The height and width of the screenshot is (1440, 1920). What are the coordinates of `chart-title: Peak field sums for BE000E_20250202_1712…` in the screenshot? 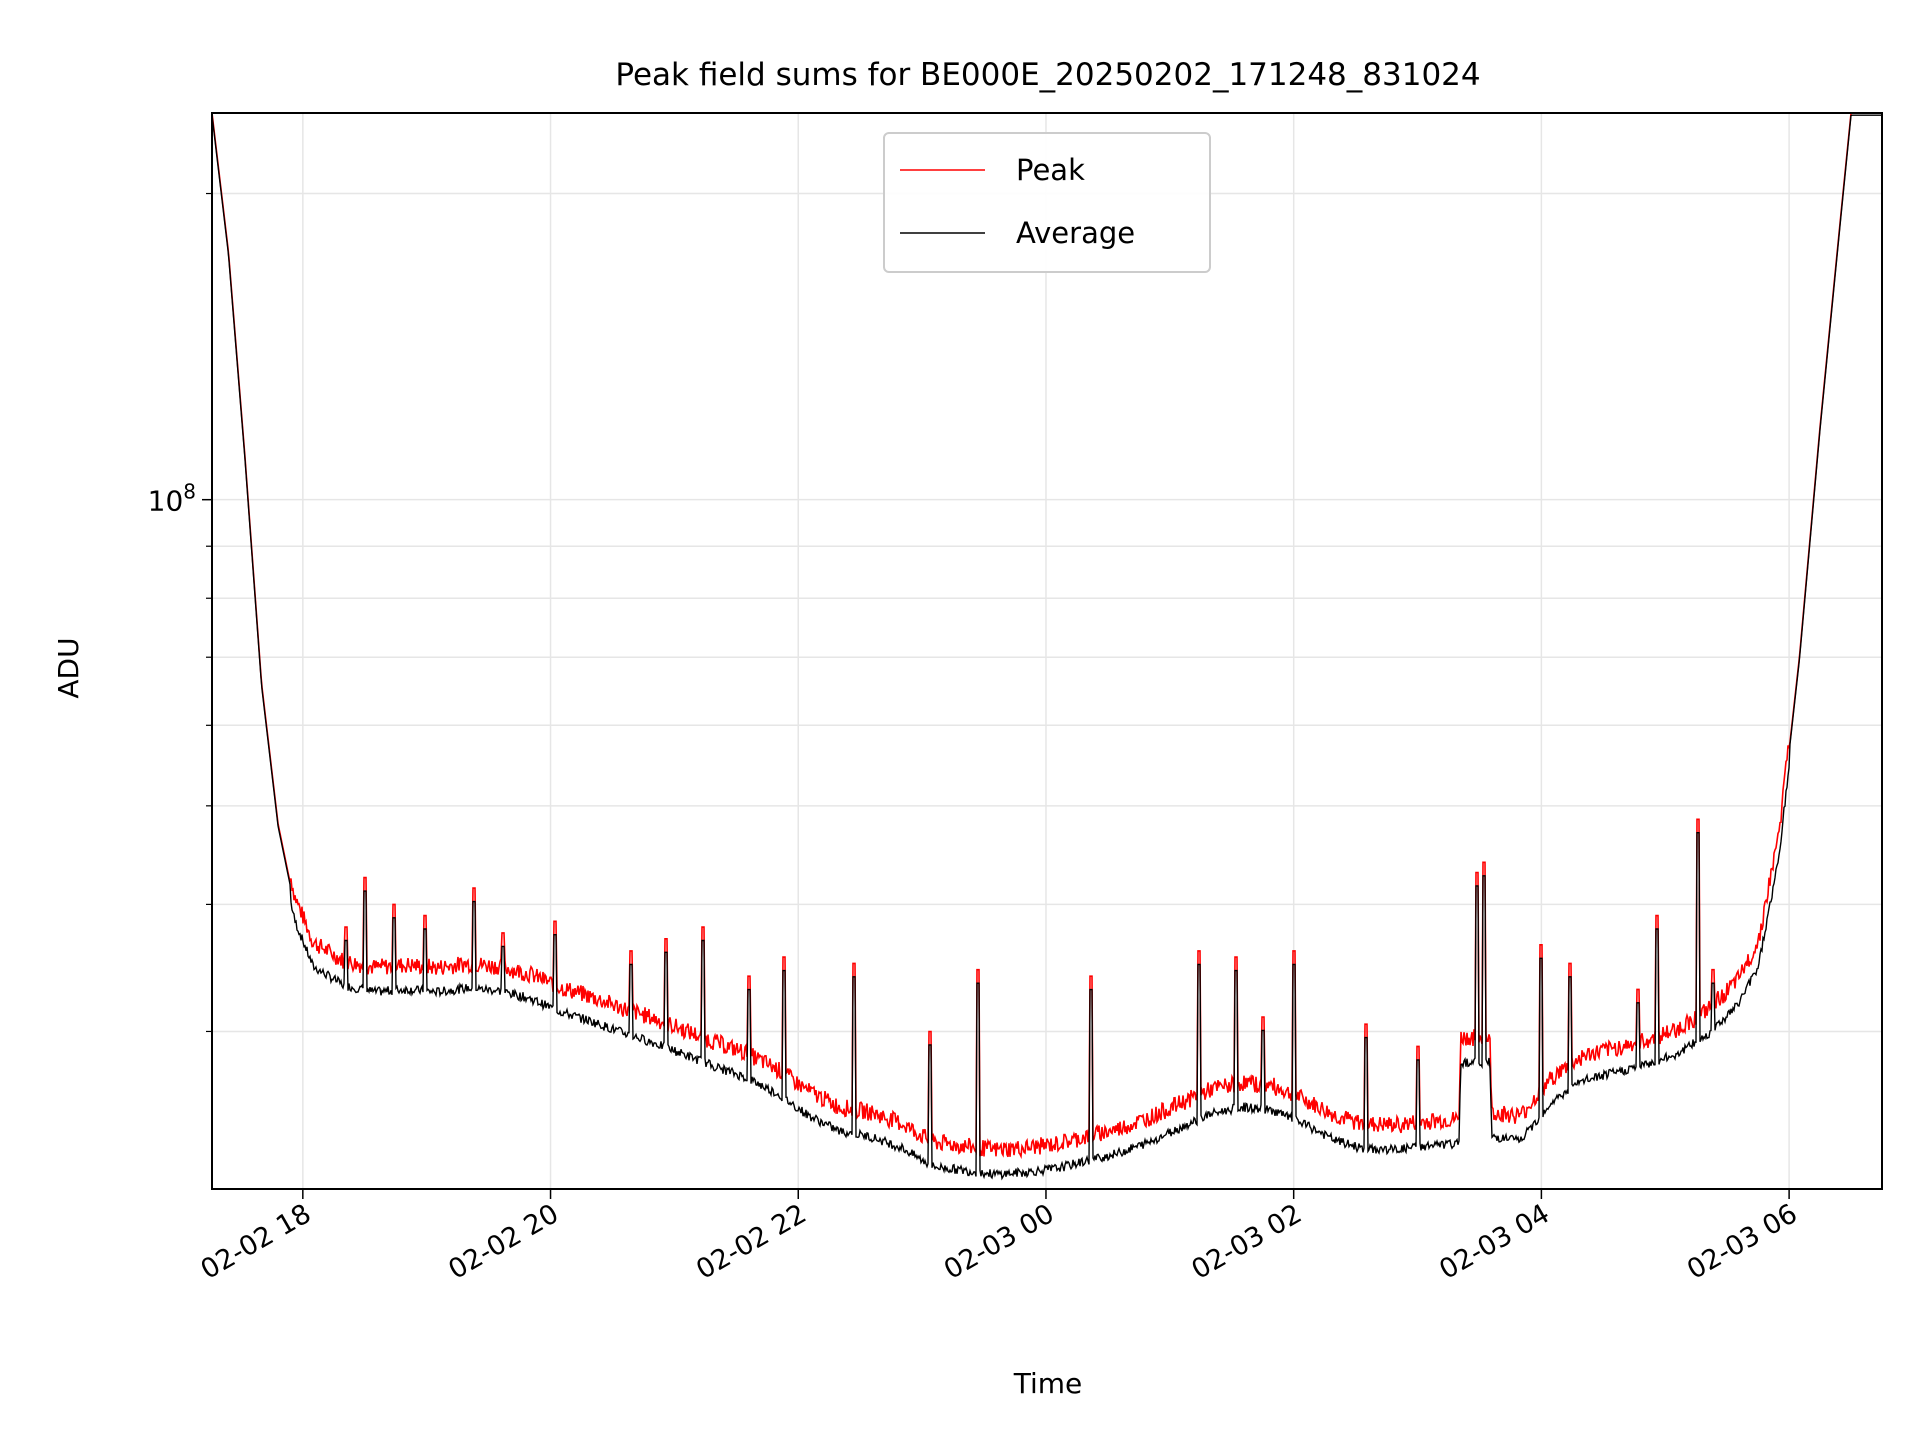 It's located at (1047, 75).